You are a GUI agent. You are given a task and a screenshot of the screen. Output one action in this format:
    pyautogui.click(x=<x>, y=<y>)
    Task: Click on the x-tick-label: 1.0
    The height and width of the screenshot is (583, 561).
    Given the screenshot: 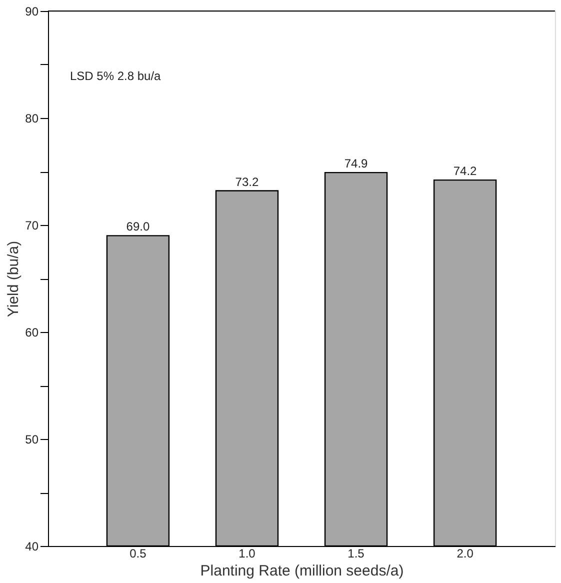 What is the action you would take?
    pyautogui.click(x=247, y=553)
    